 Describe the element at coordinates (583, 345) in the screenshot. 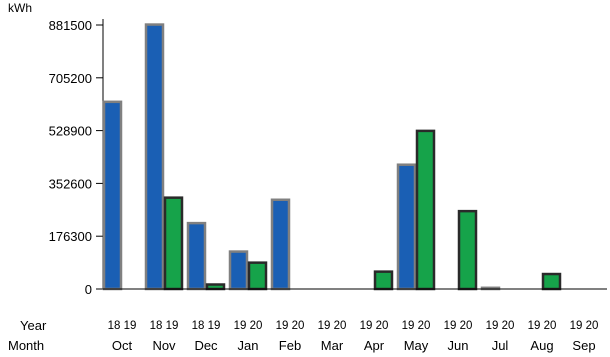

I see `month-label-sep: Sep` at that location.